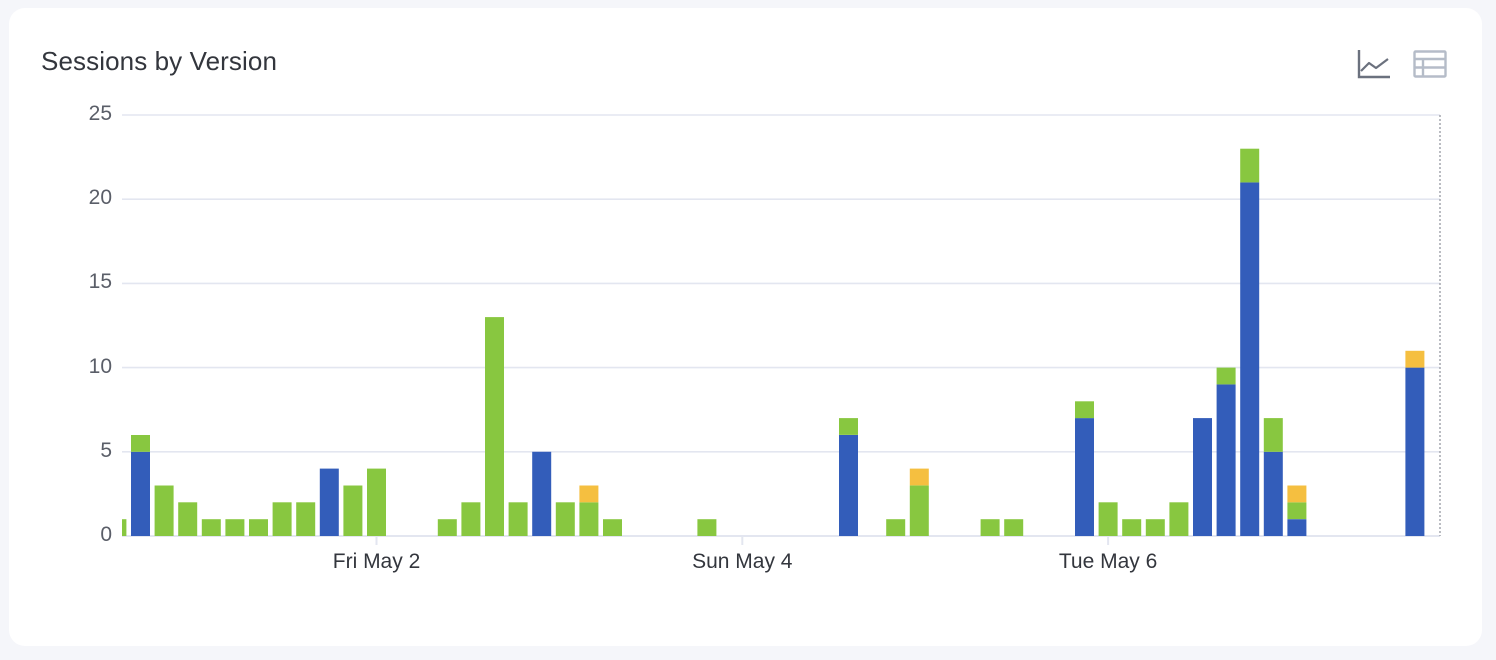 Image resolution: width=1496 pixels, height=660 pixels. I want to click on y-tick-label: 20, so click(100, 198).